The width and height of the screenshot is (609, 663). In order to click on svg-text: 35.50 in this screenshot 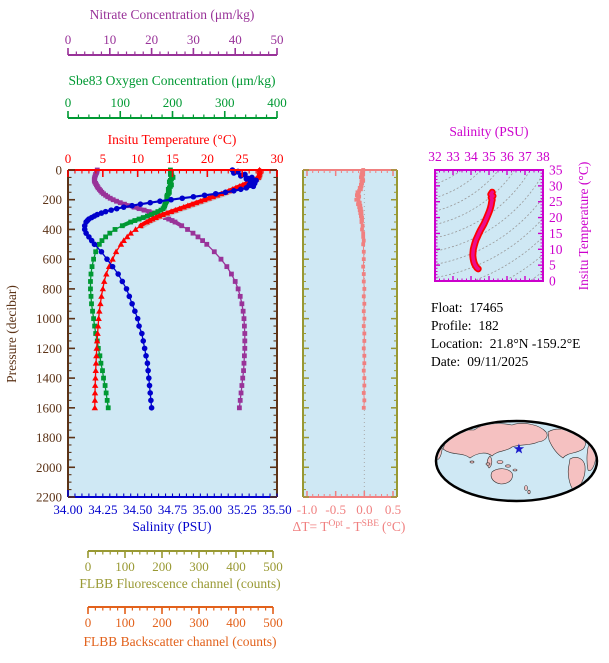, I will do `click(276, 509)`.